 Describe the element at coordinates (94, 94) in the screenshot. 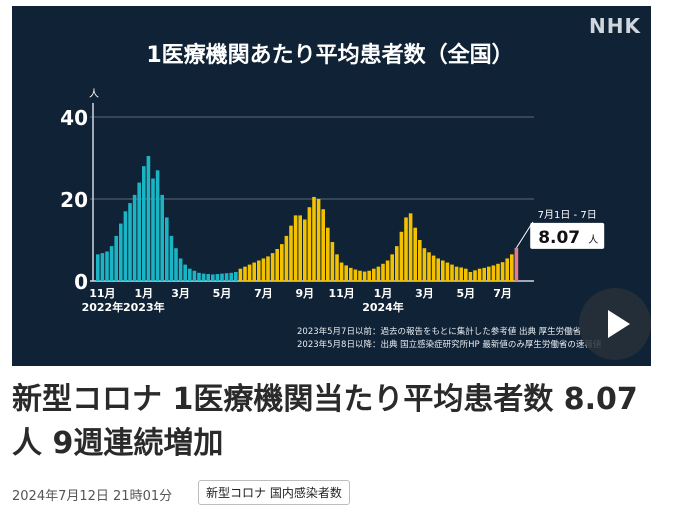

I see `unit-label: 人` at that location.